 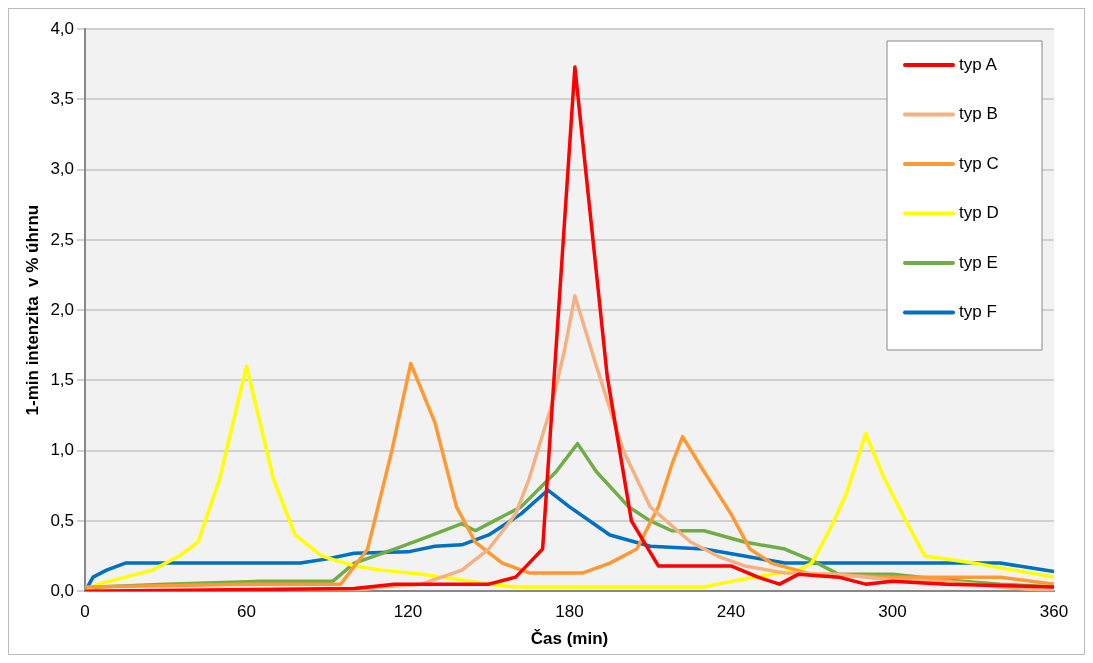 I want to click on legend-label: typ D, so click(x=979, y=213).